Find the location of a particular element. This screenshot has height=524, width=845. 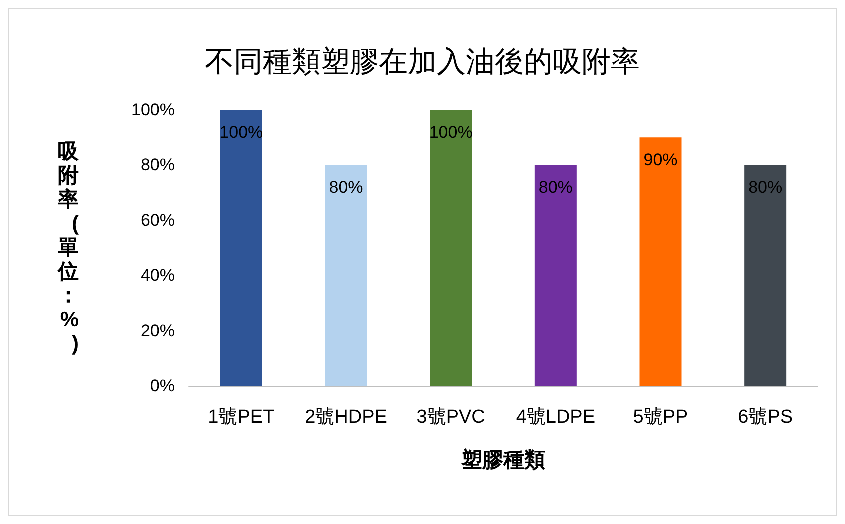

x-tick-label: 2號HDPE is located at coordinates (346, 417).